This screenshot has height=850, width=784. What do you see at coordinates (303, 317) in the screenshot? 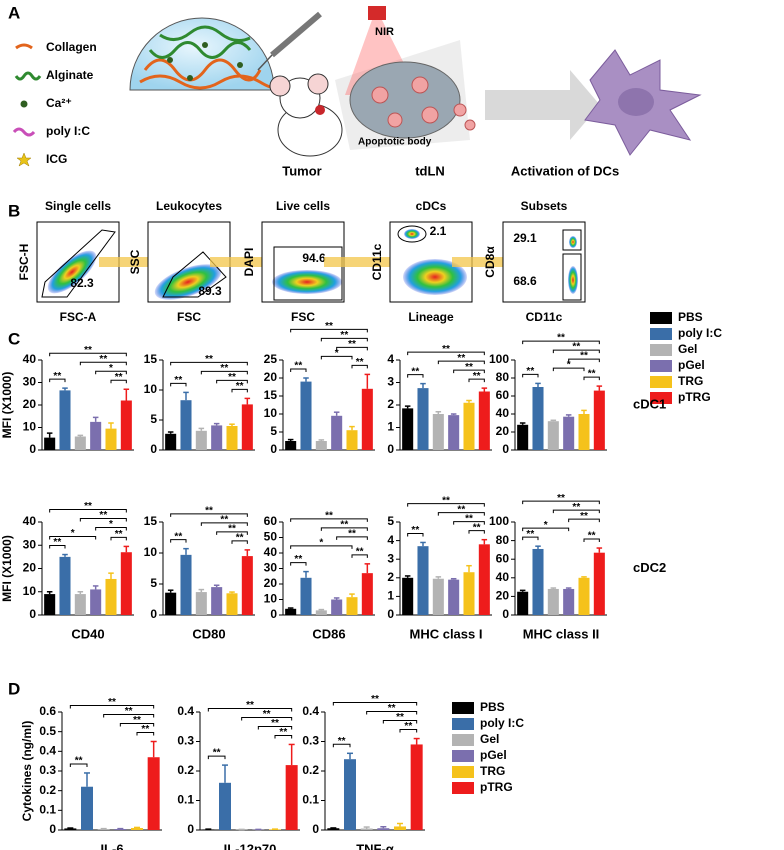
I see `x-axis-label: FSC` at bounding box center [303, 317].